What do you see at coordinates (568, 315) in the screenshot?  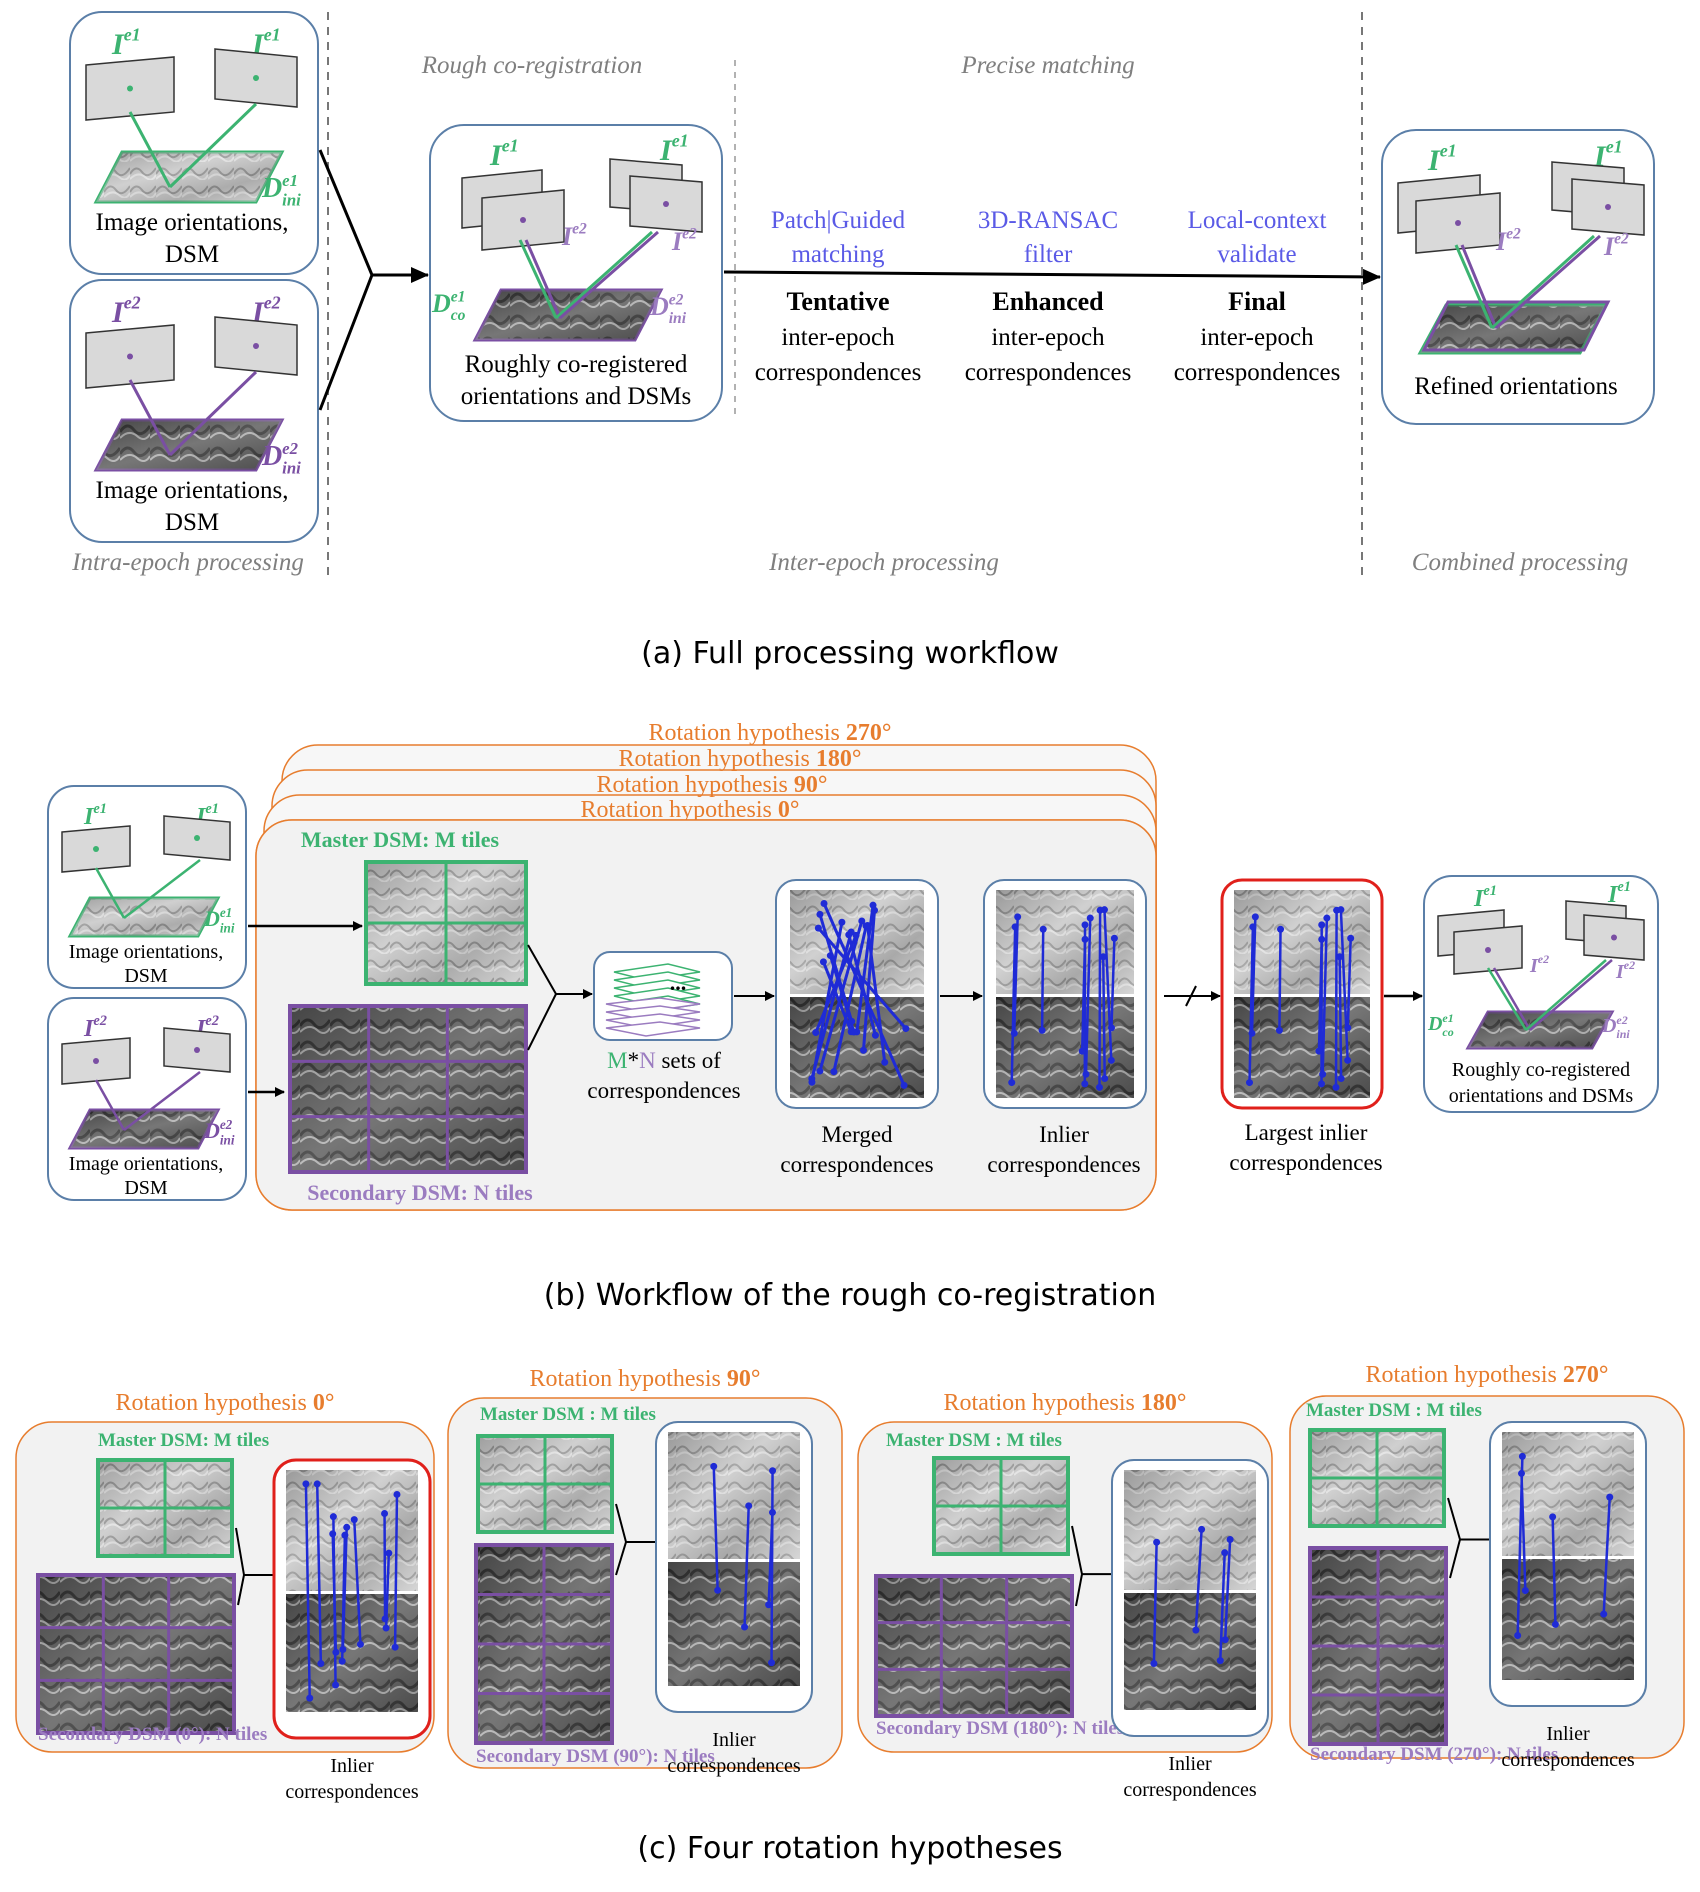 I see `dsm-terrain` at bounding box center [568, 315].